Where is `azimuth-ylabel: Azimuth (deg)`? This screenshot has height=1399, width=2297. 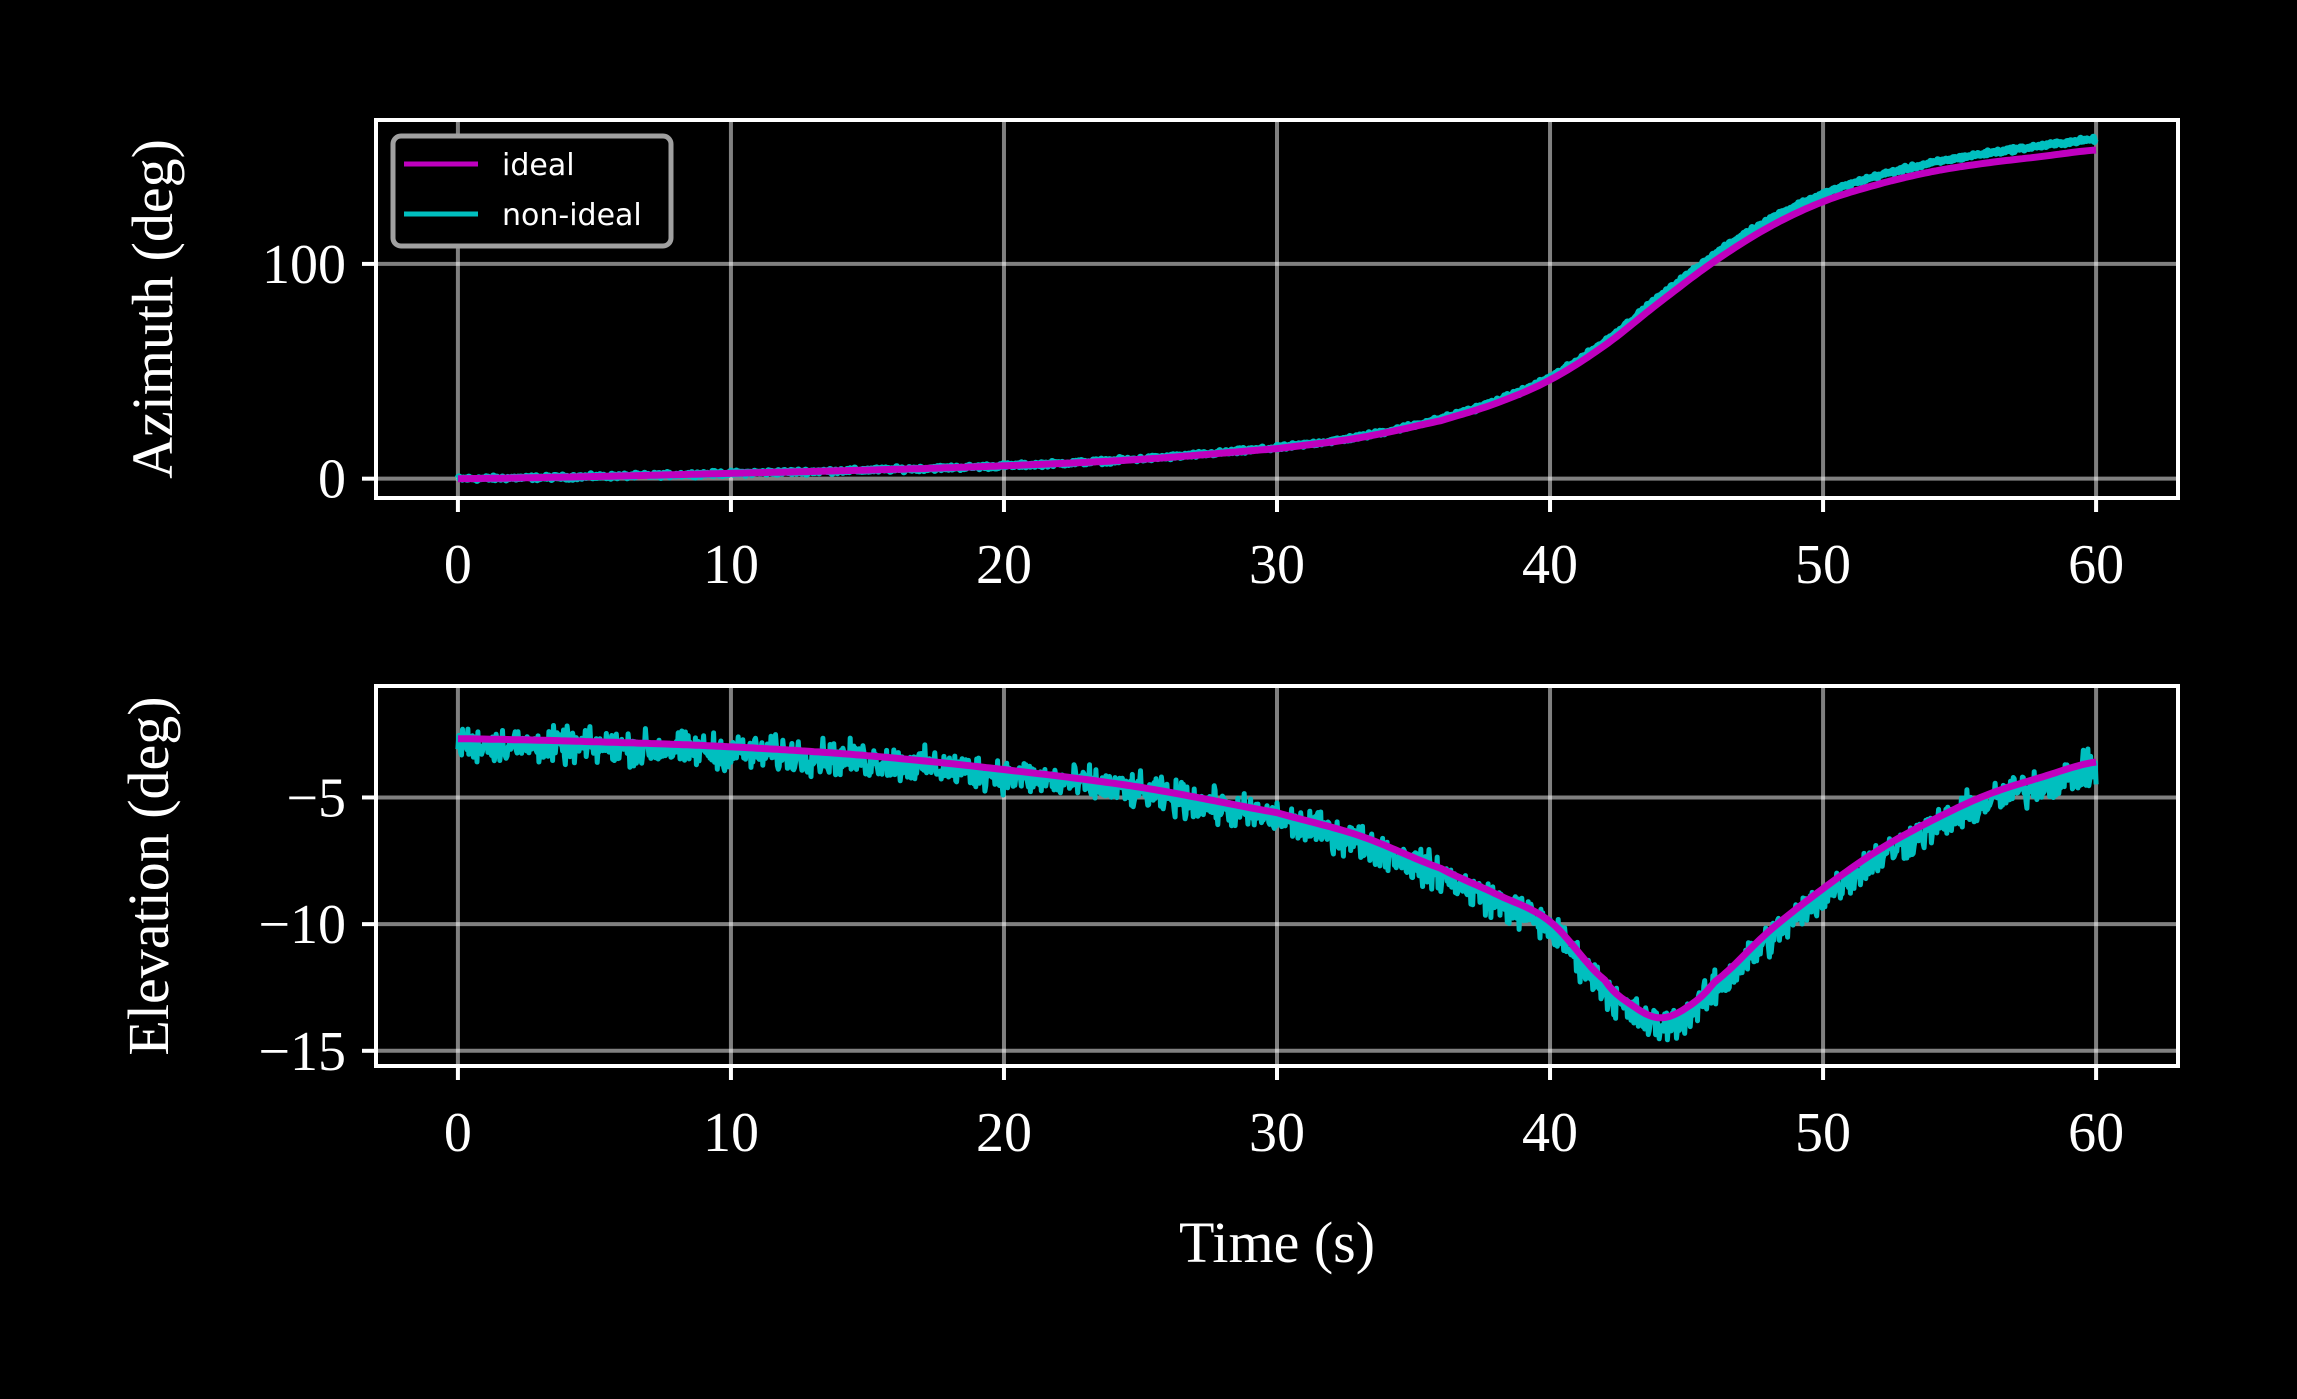
azimuth-ylabel: Azimuth (deg) is located at coordinates (152, 309).